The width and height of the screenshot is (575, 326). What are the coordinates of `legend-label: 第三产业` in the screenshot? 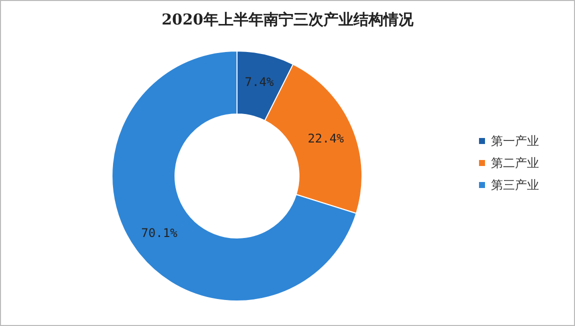 It's located at (515, 185).